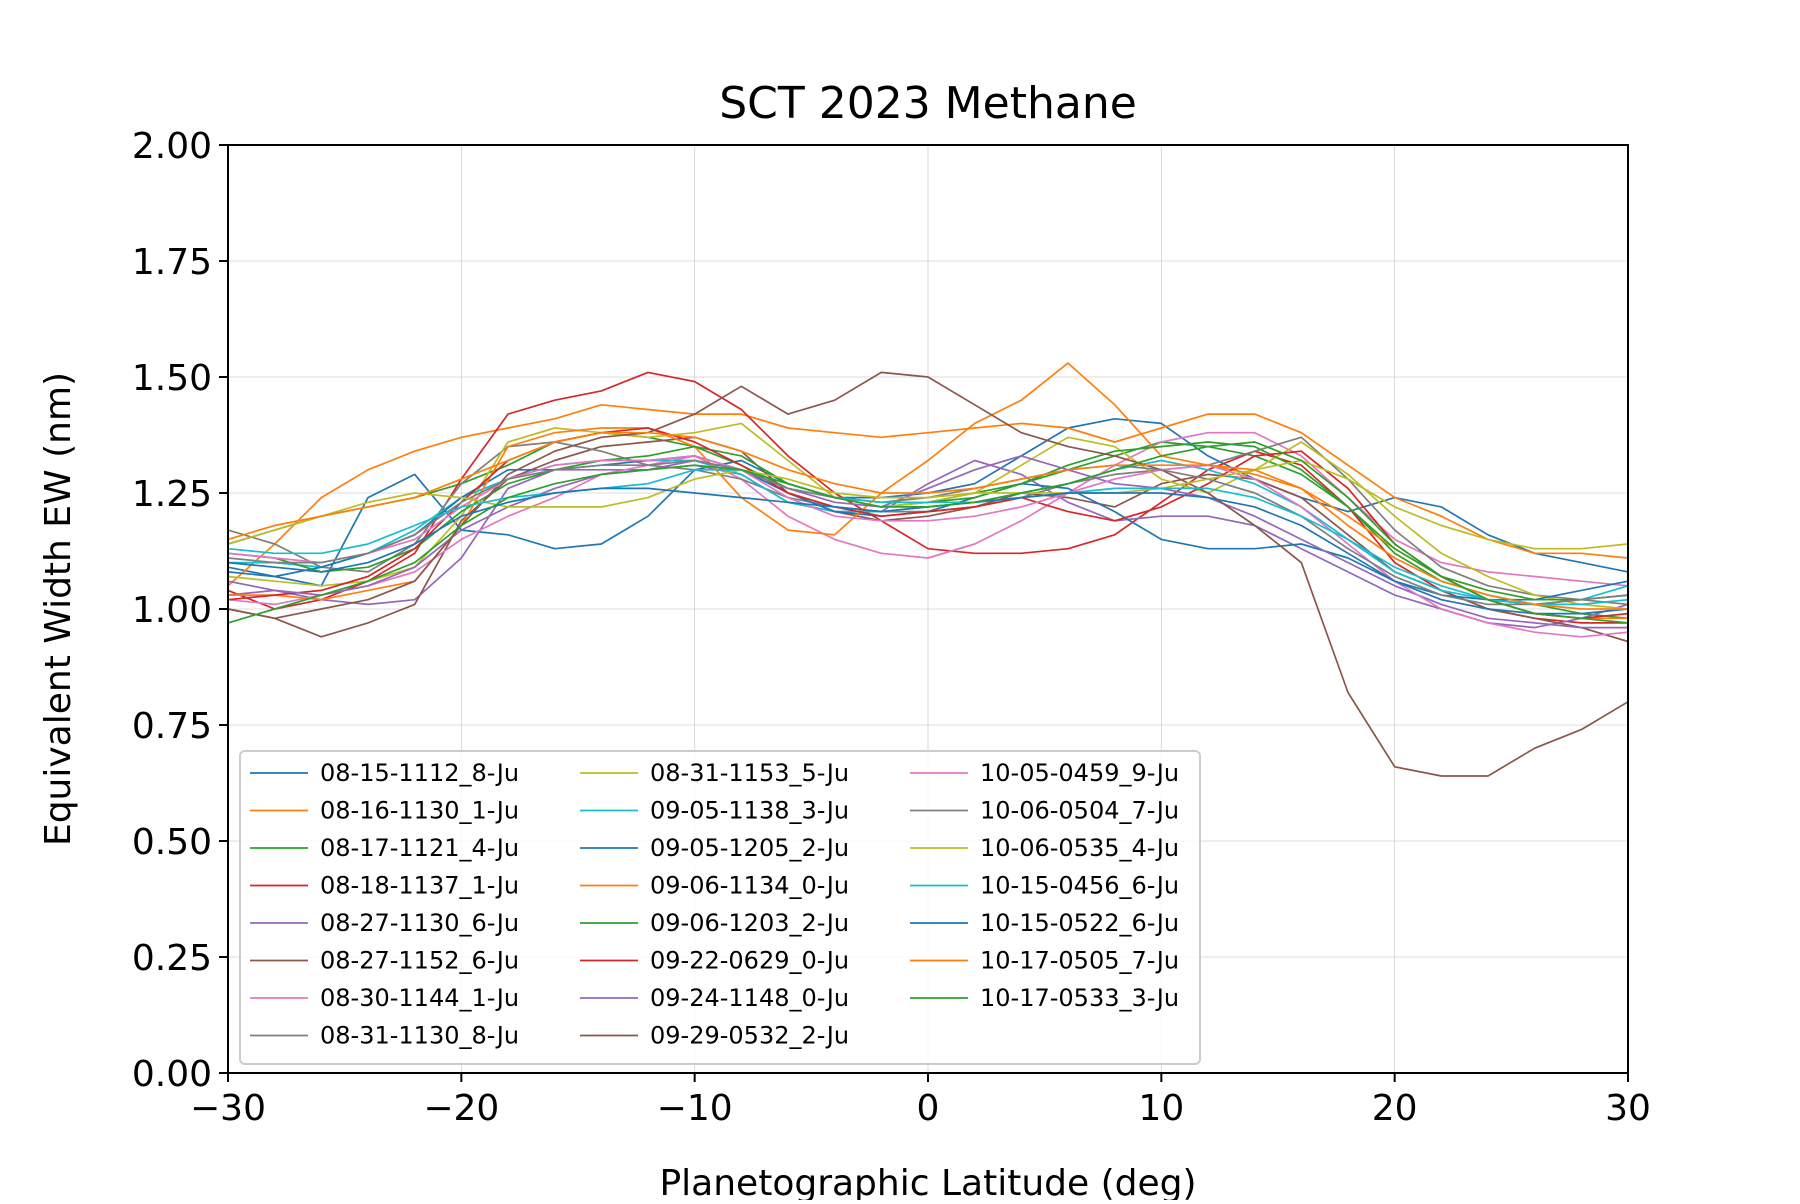 This screenshot has height=1204, width=1800. I want to click on legend-entry: 10-17-0533_3-Ju, so click(1079, 998).